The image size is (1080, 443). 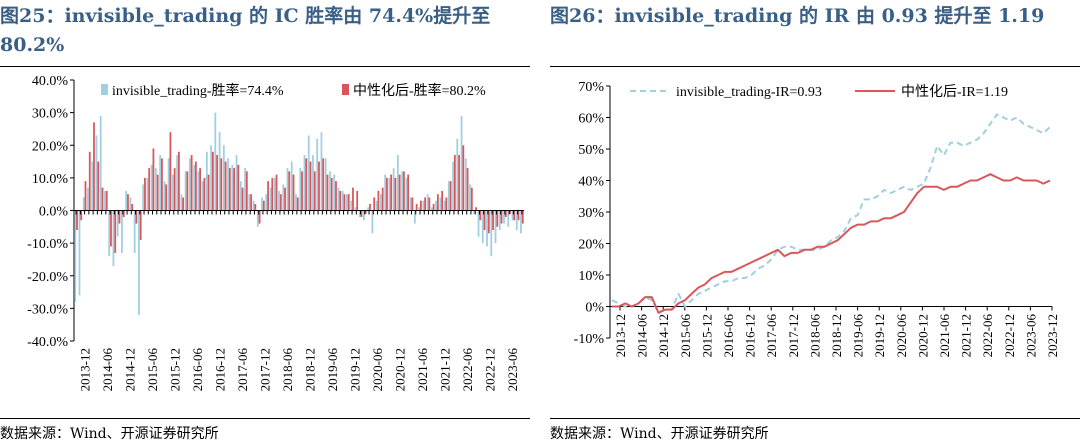 What do you see at coordinates (594, 308) in the screenshot?
I see `y-tick-label: 0%` at bounding box center [594, 308].